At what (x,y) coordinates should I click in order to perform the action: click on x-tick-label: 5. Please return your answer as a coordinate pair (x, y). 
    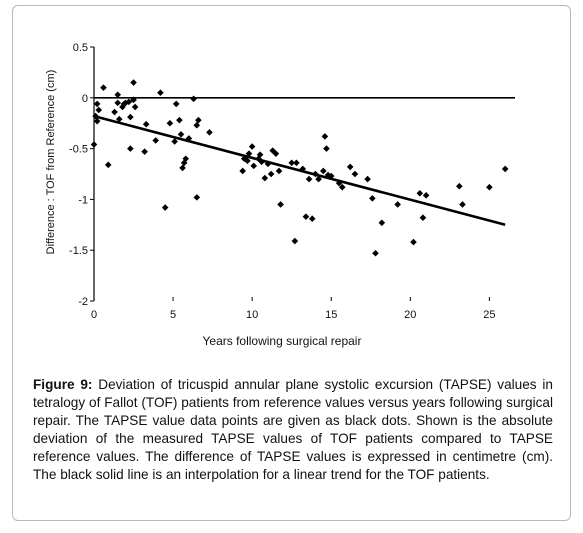
    Looking at the image, I should click on (173, 315).